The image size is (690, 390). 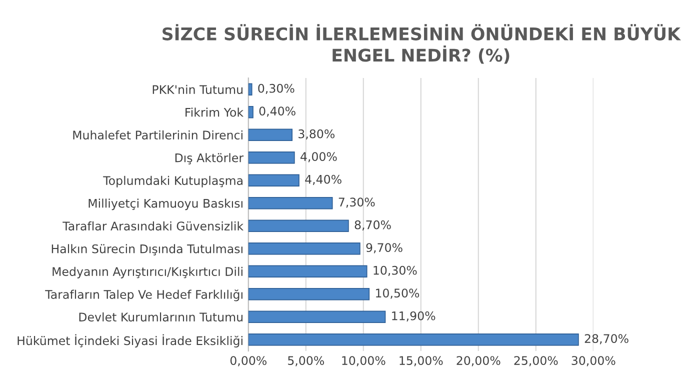 I want to click on data-label: 0,40%, so click(x=277, y=111).